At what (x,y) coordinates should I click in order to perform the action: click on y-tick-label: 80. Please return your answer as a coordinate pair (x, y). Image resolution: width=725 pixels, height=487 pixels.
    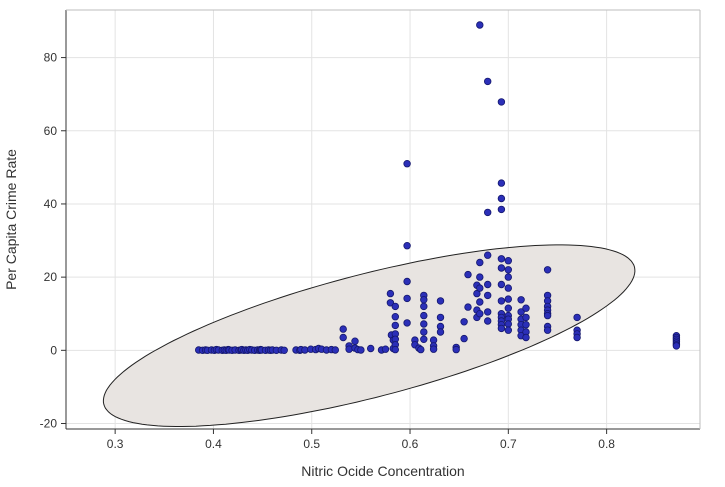
    Looking at the image, I should click on (51, 58).